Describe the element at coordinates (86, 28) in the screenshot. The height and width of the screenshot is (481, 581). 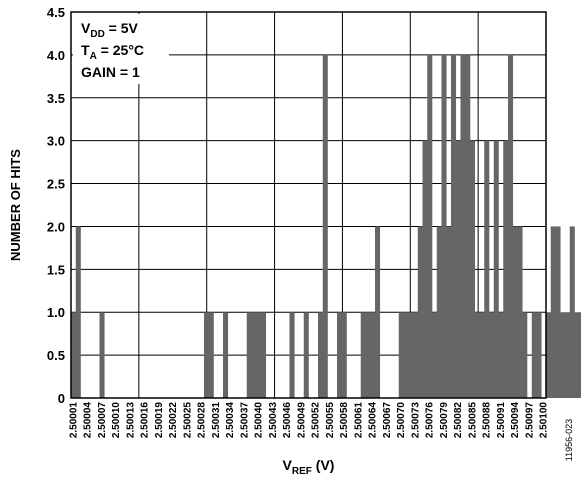
I see `annotation-vdd-main: V` at that location.